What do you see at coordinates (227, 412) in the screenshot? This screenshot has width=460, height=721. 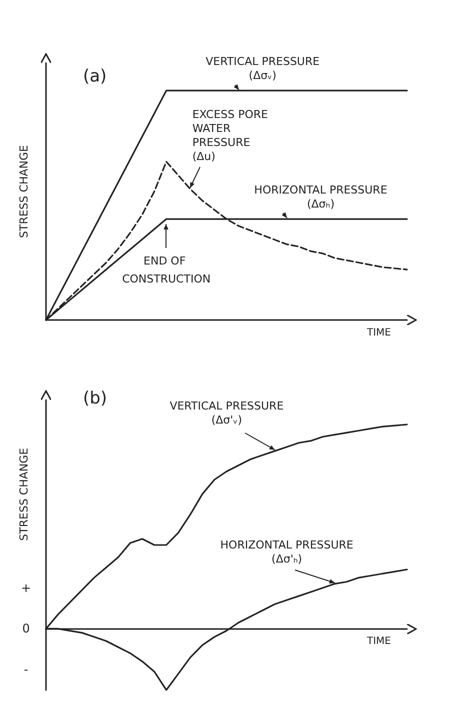 I see `series-label: VERTICAL PRESSURE (Δσ'ᵥ)` at bounding box center [227, 412].